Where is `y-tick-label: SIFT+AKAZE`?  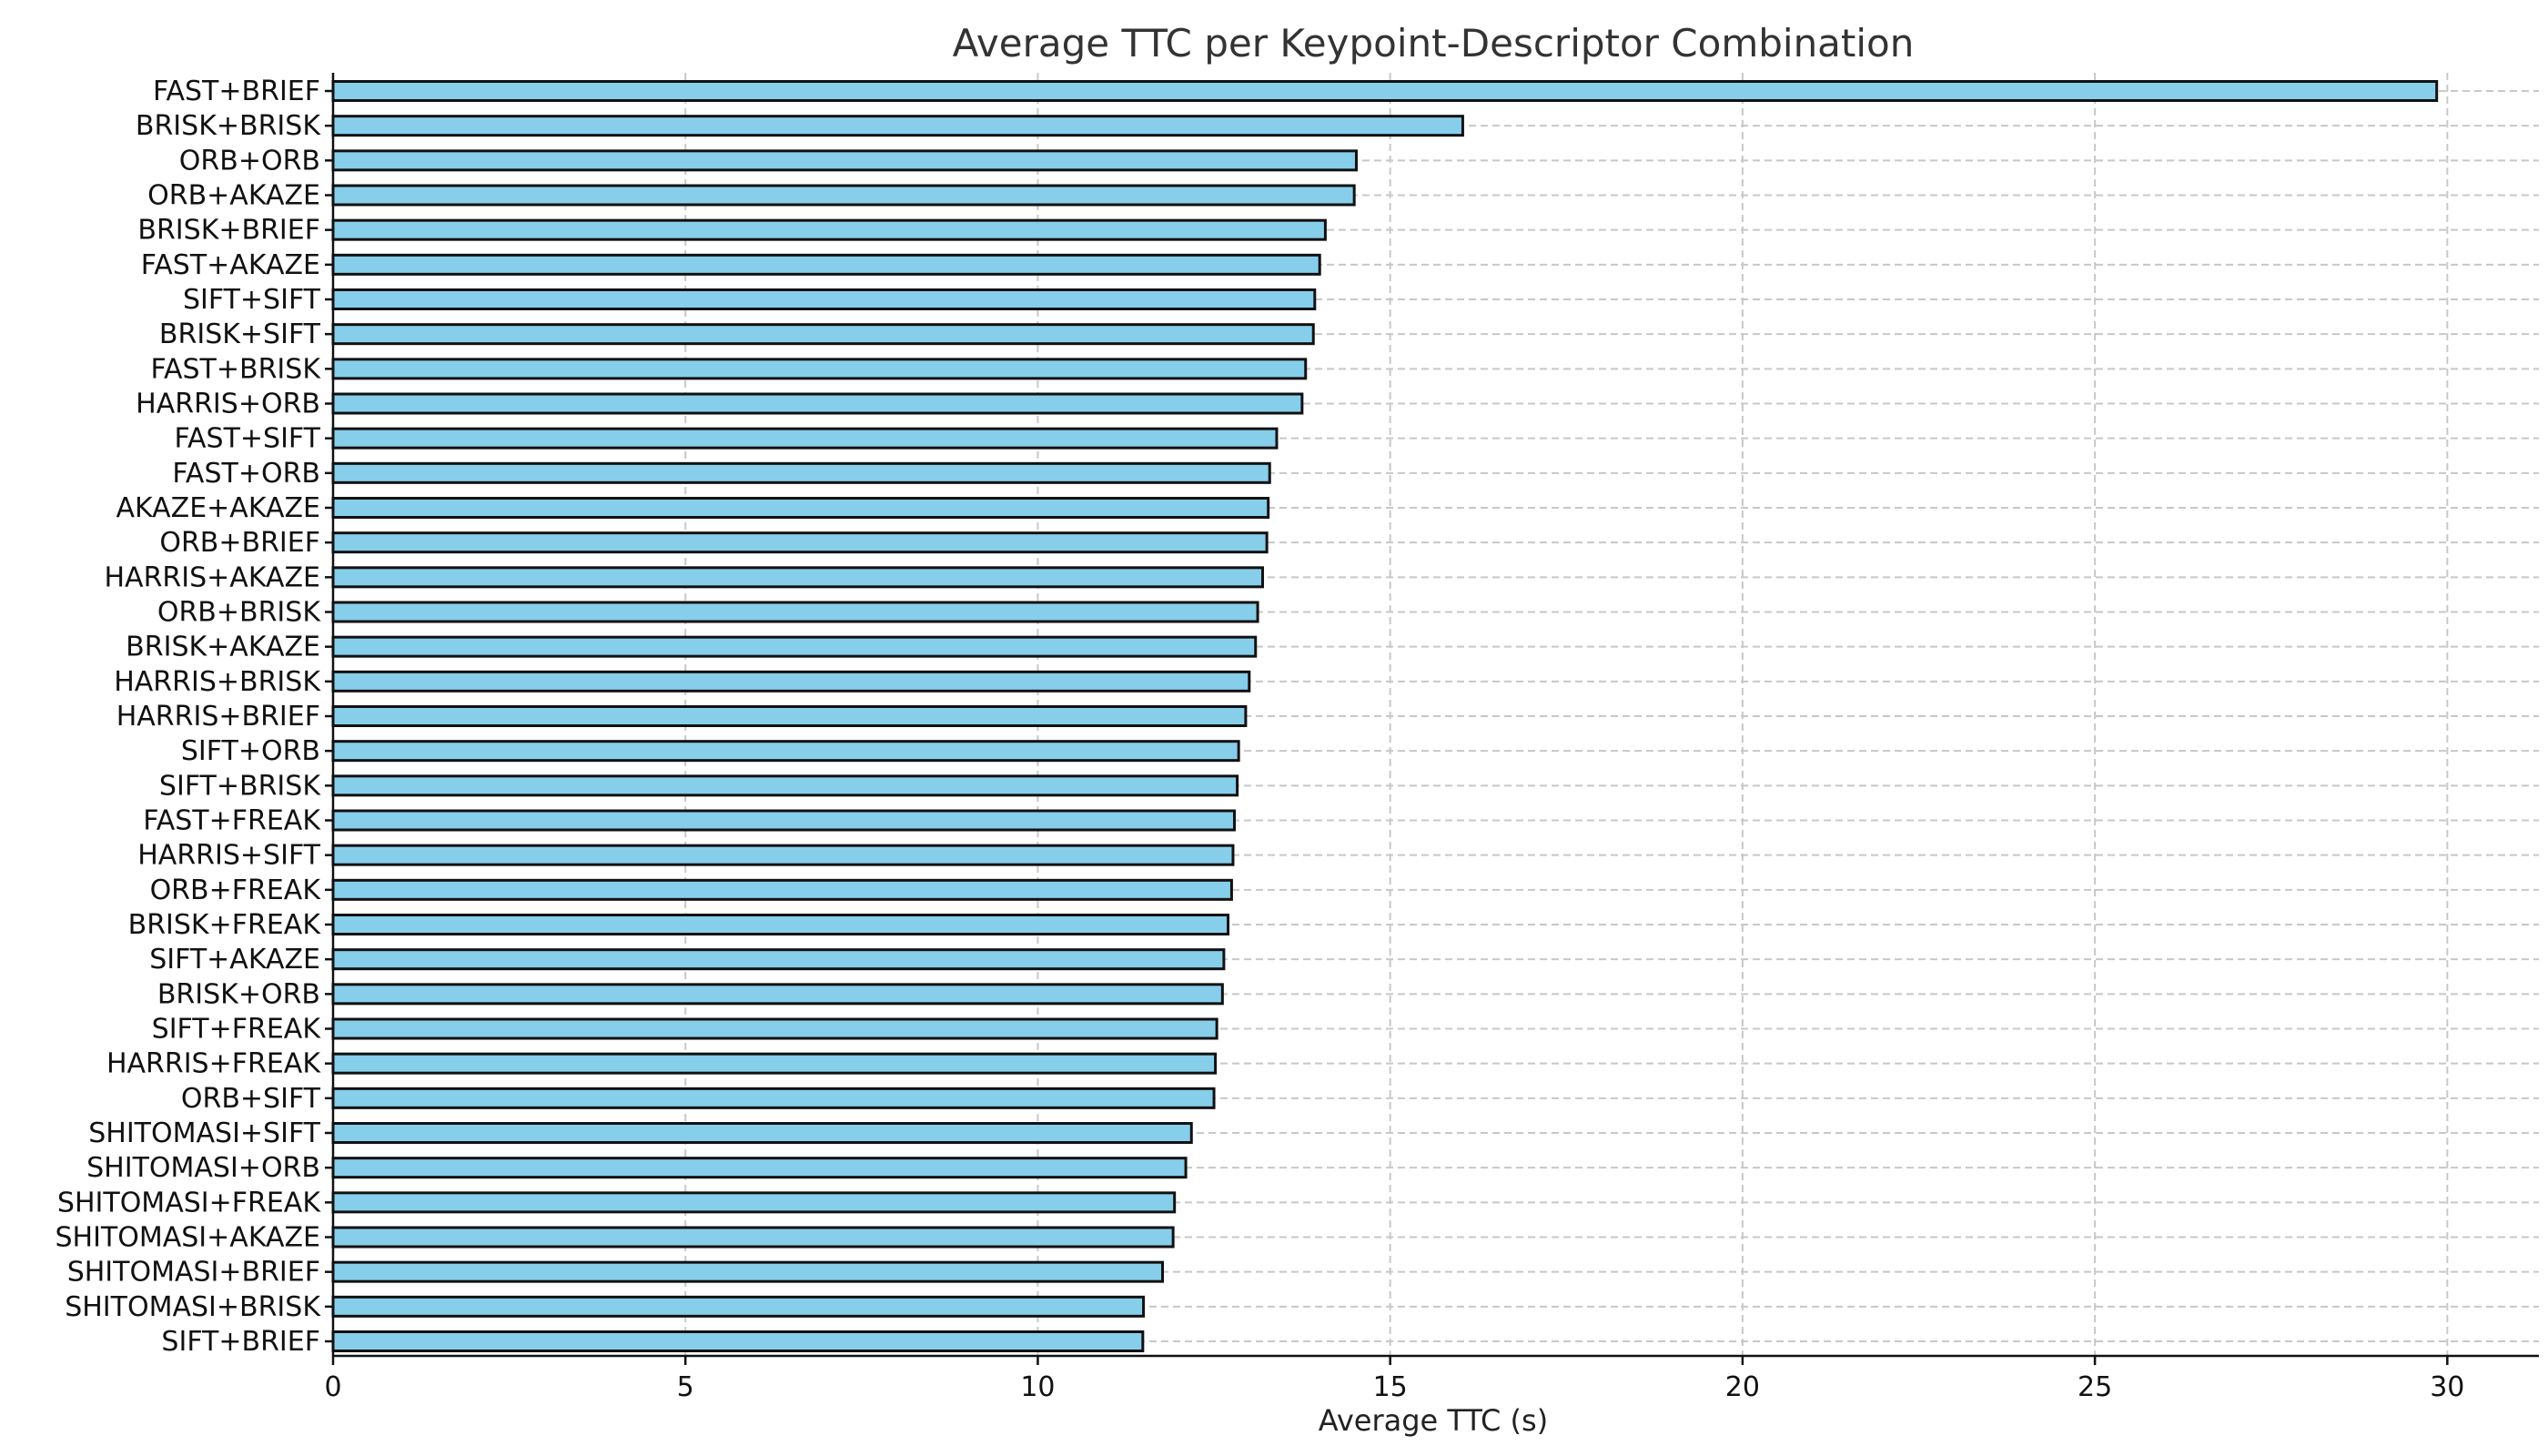 y-tick-label: SIFT+AKAZE is located at coordinates (235, 960).